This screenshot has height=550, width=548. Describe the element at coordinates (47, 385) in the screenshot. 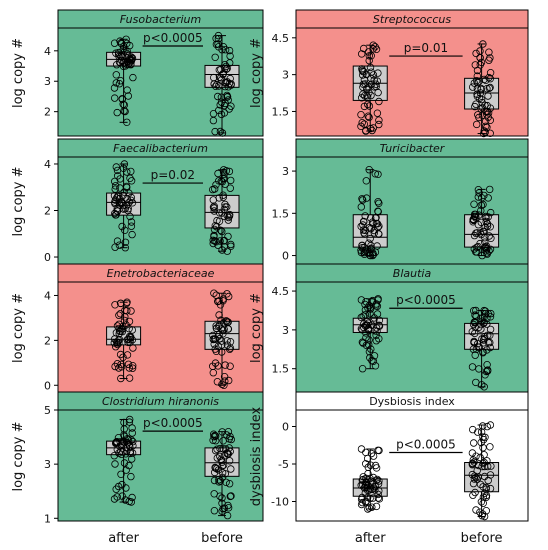

I see `y-tick-label: 0` at that location.